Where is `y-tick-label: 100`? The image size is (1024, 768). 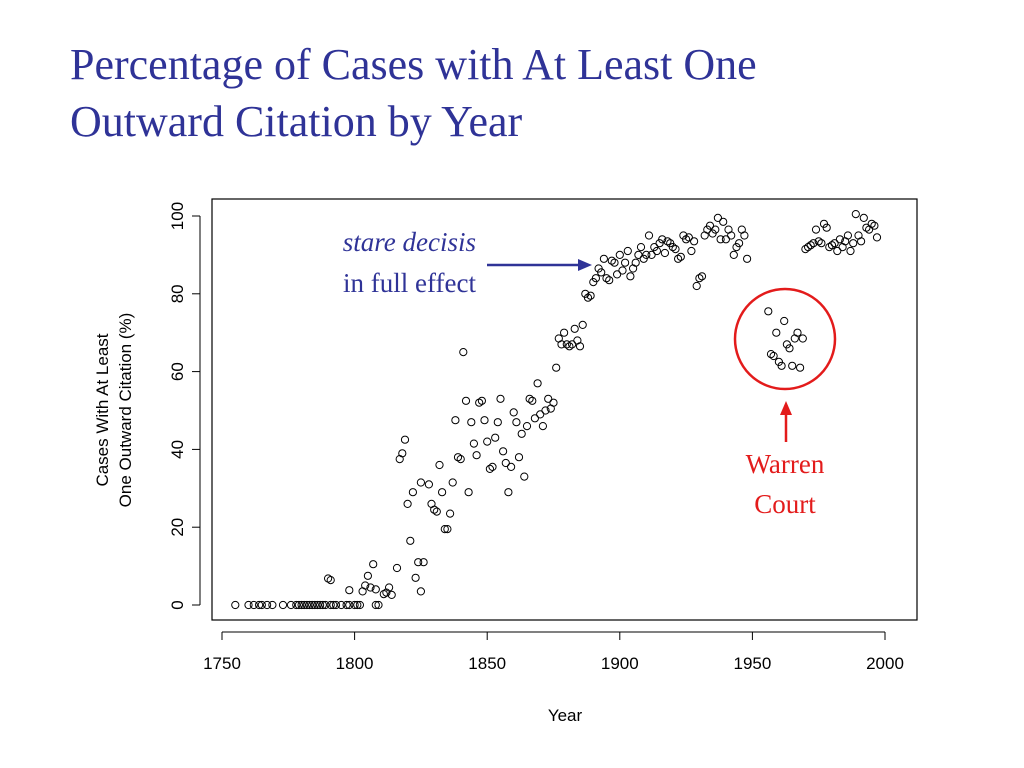 y-tick-label: 100 is located at coordinates (177, 216).